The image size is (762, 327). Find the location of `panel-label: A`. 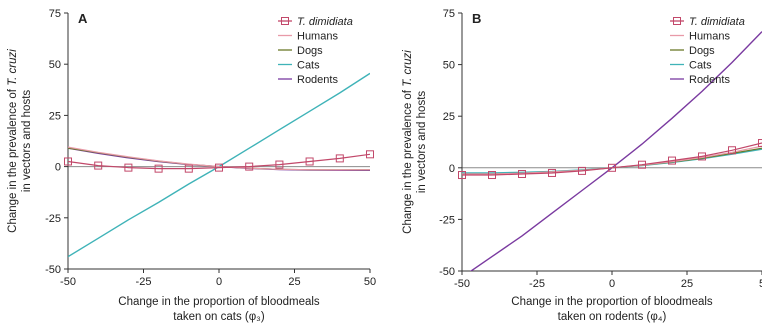

panel-label: A is located at coordinates (83, 18).